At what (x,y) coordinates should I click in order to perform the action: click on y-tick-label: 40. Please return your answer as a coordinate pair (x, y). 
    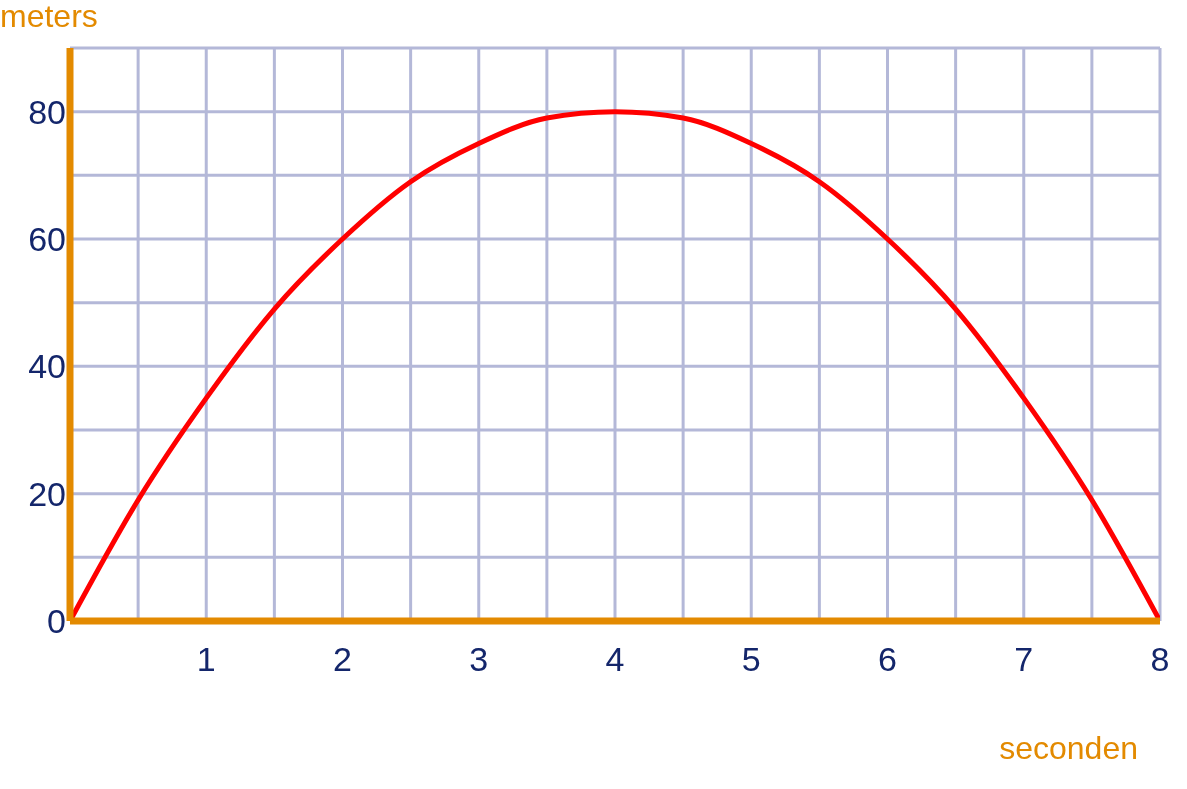
    Looking at the image, I should click on (46, 366).